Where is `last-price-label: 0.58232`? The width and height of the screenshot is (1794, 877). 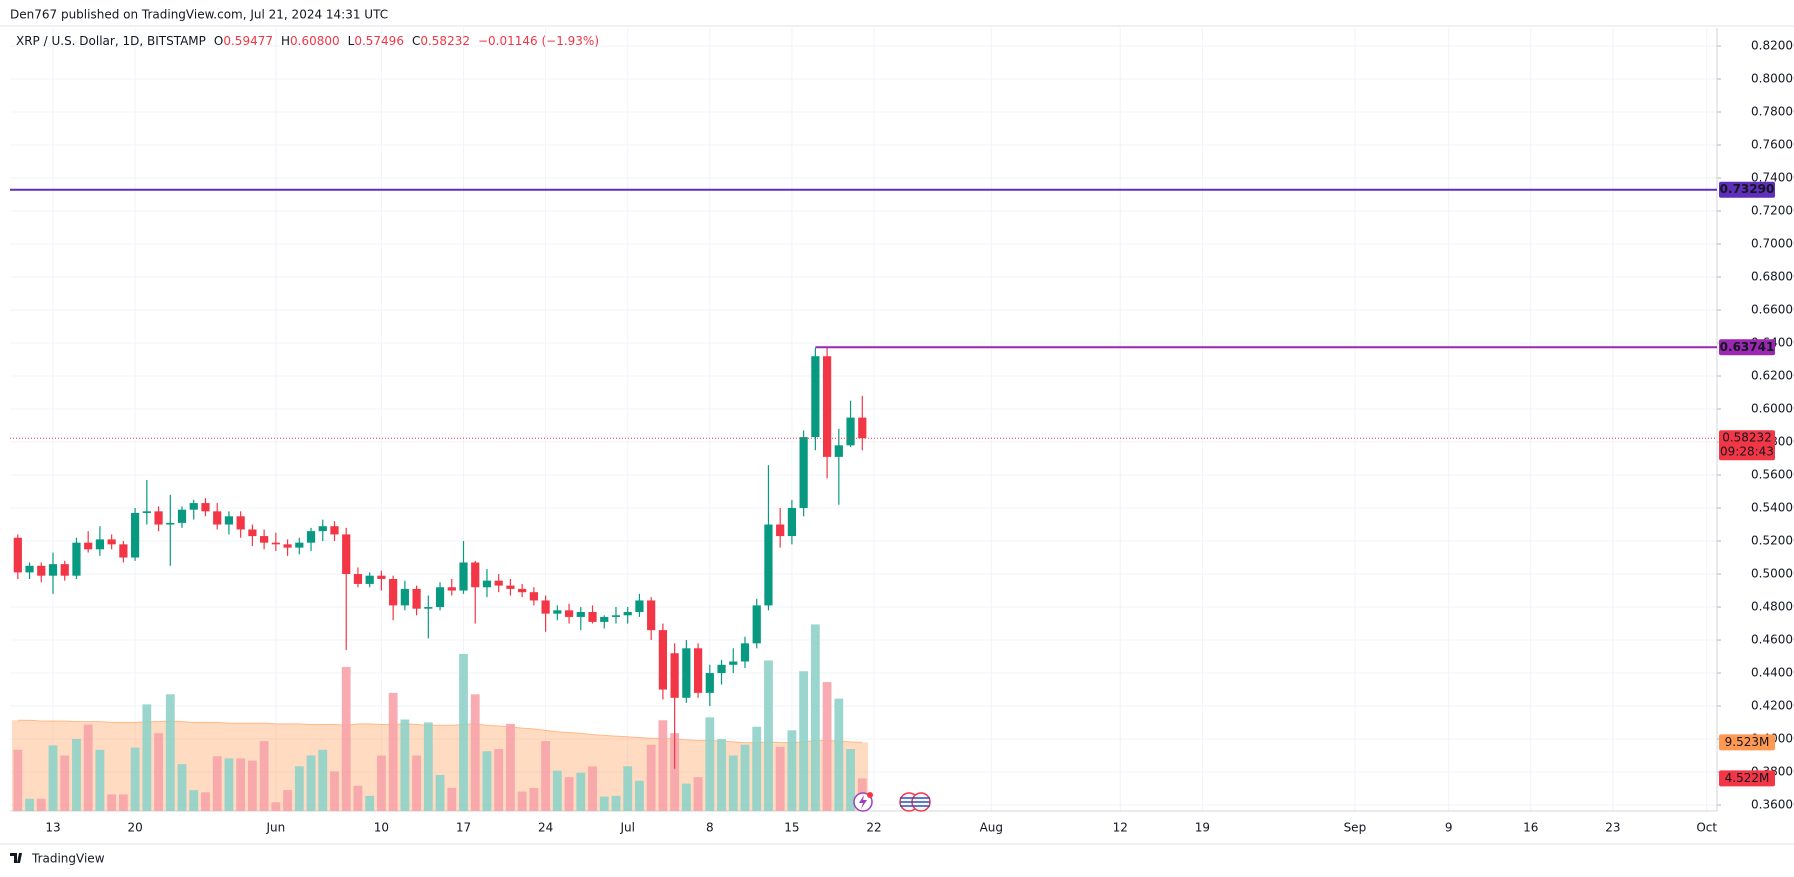
last-price-label: 0.58232 is located at coordinates (1747, 438).